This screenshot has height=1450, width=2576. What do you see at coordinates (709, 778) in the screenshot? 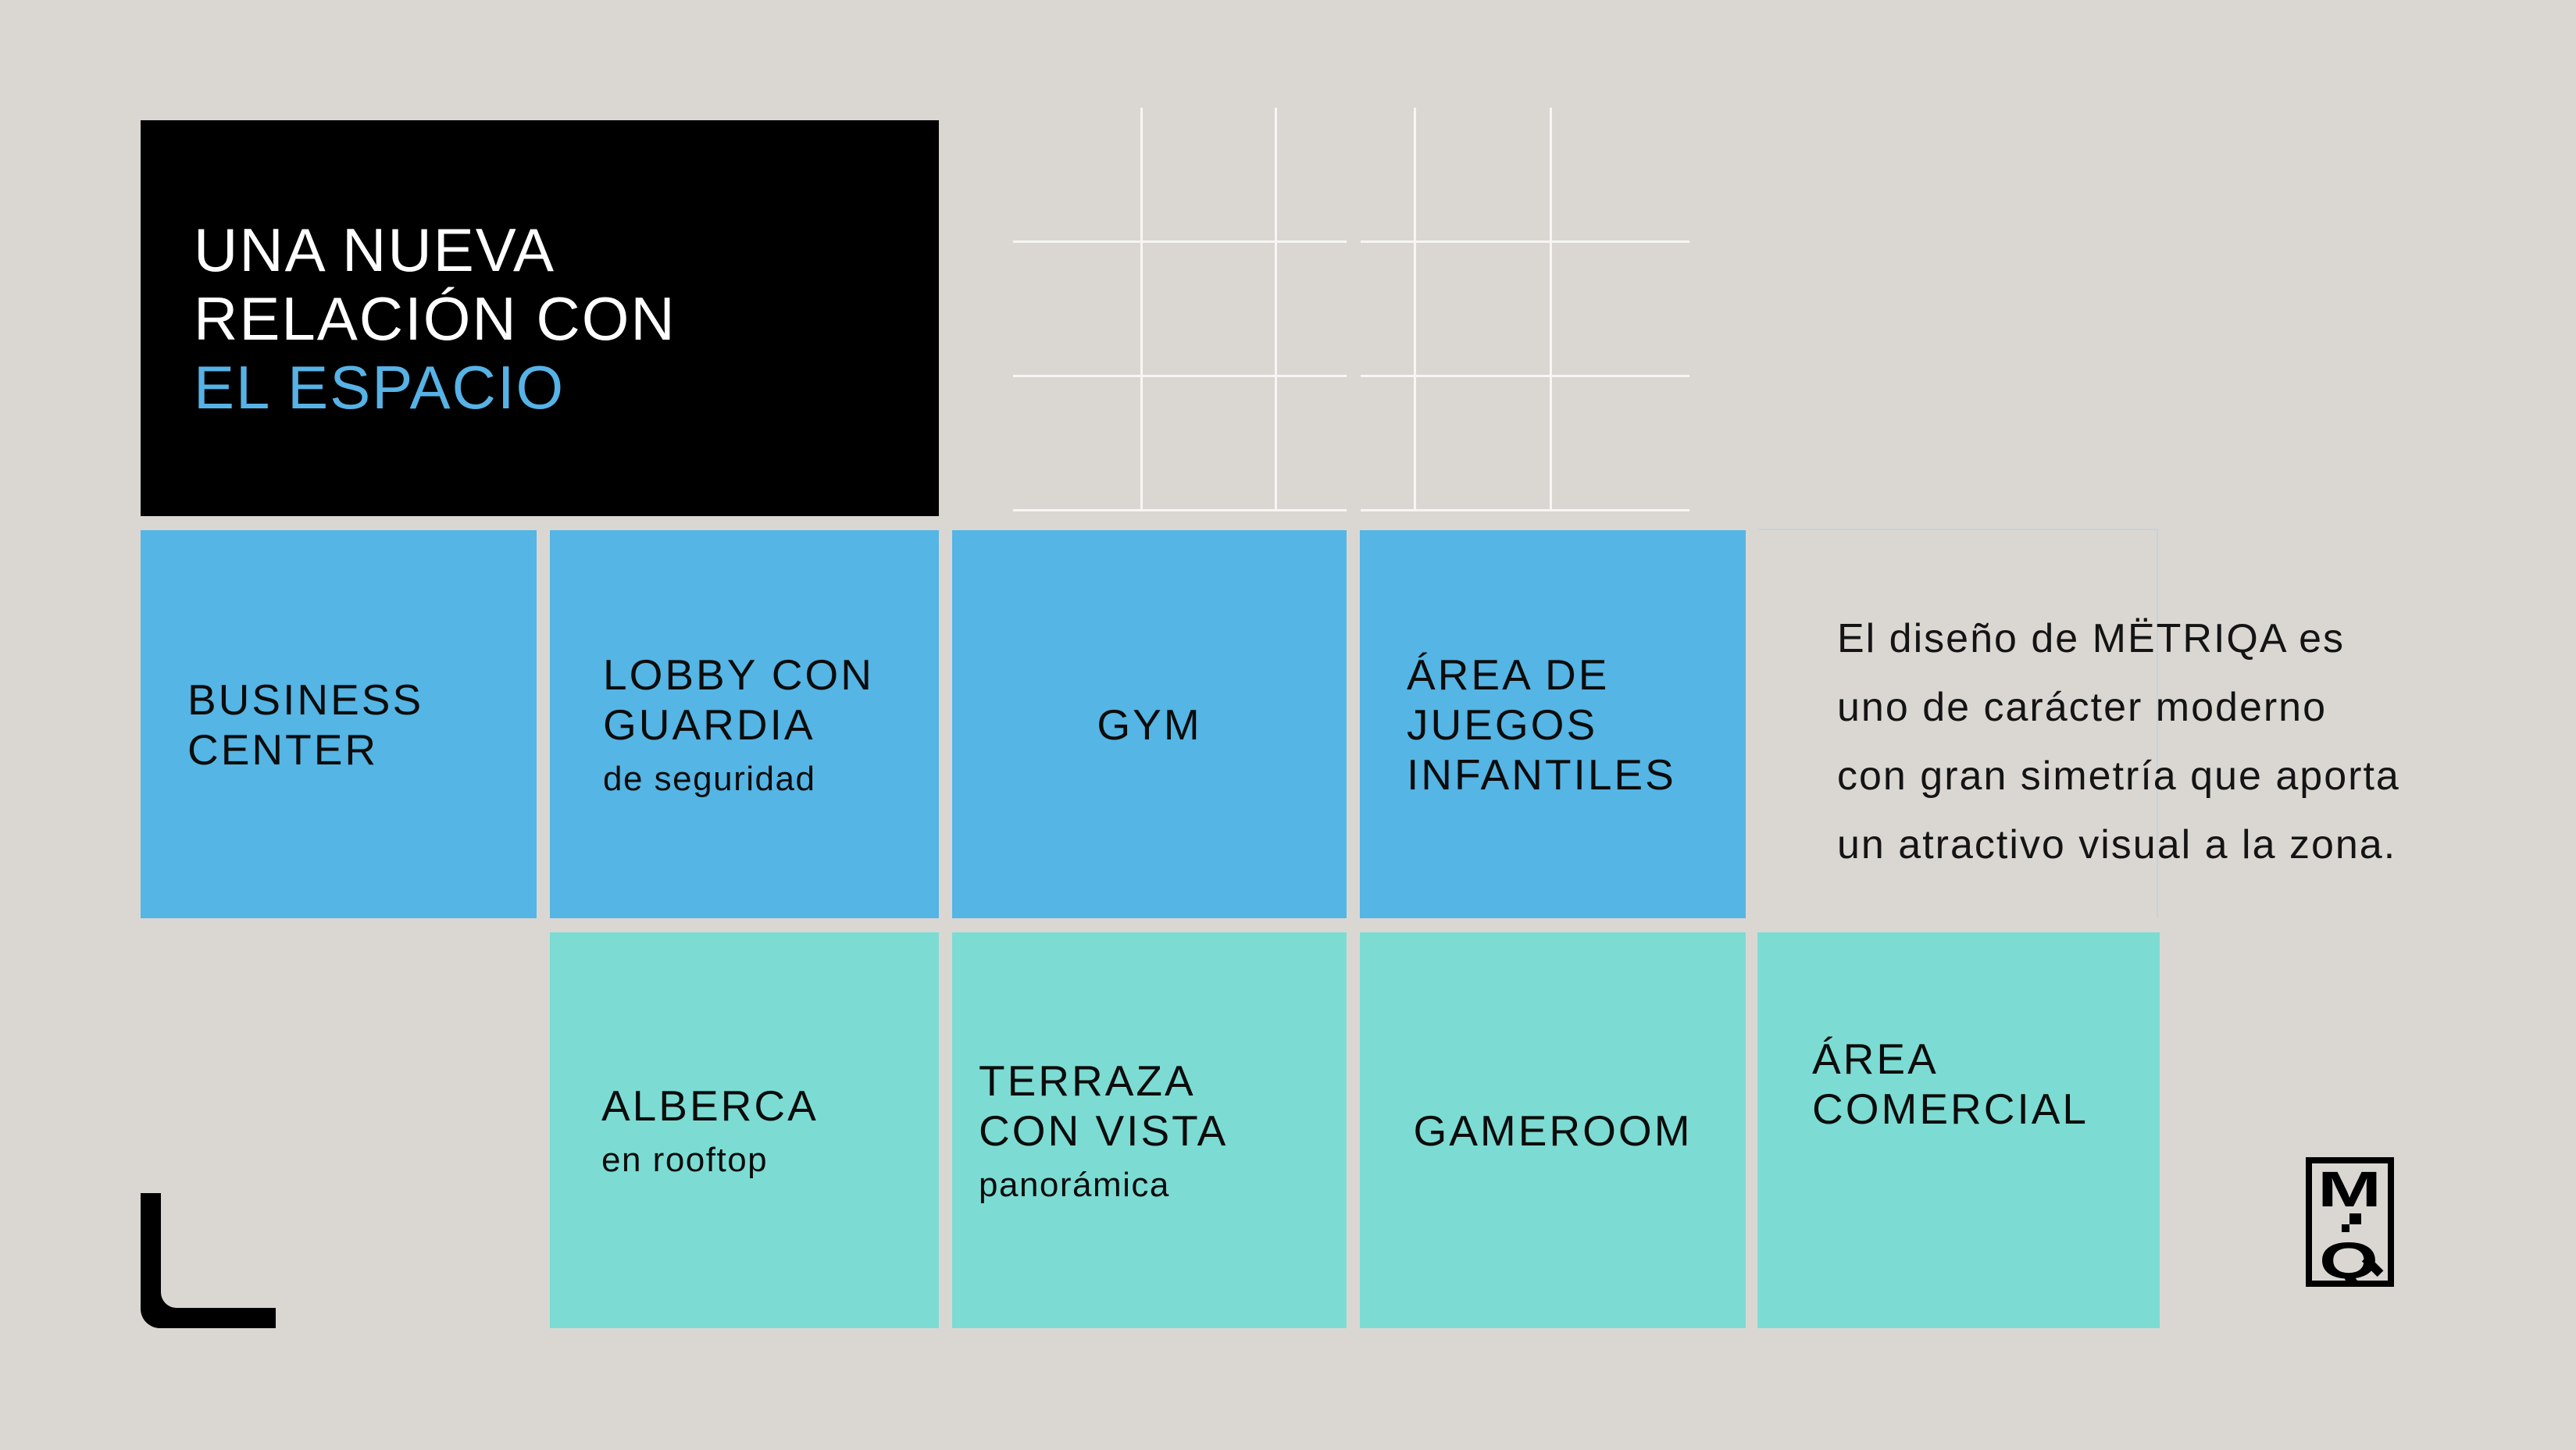
I see `amenity-subtitle: de seguridad` at bounding box center [709, 778].